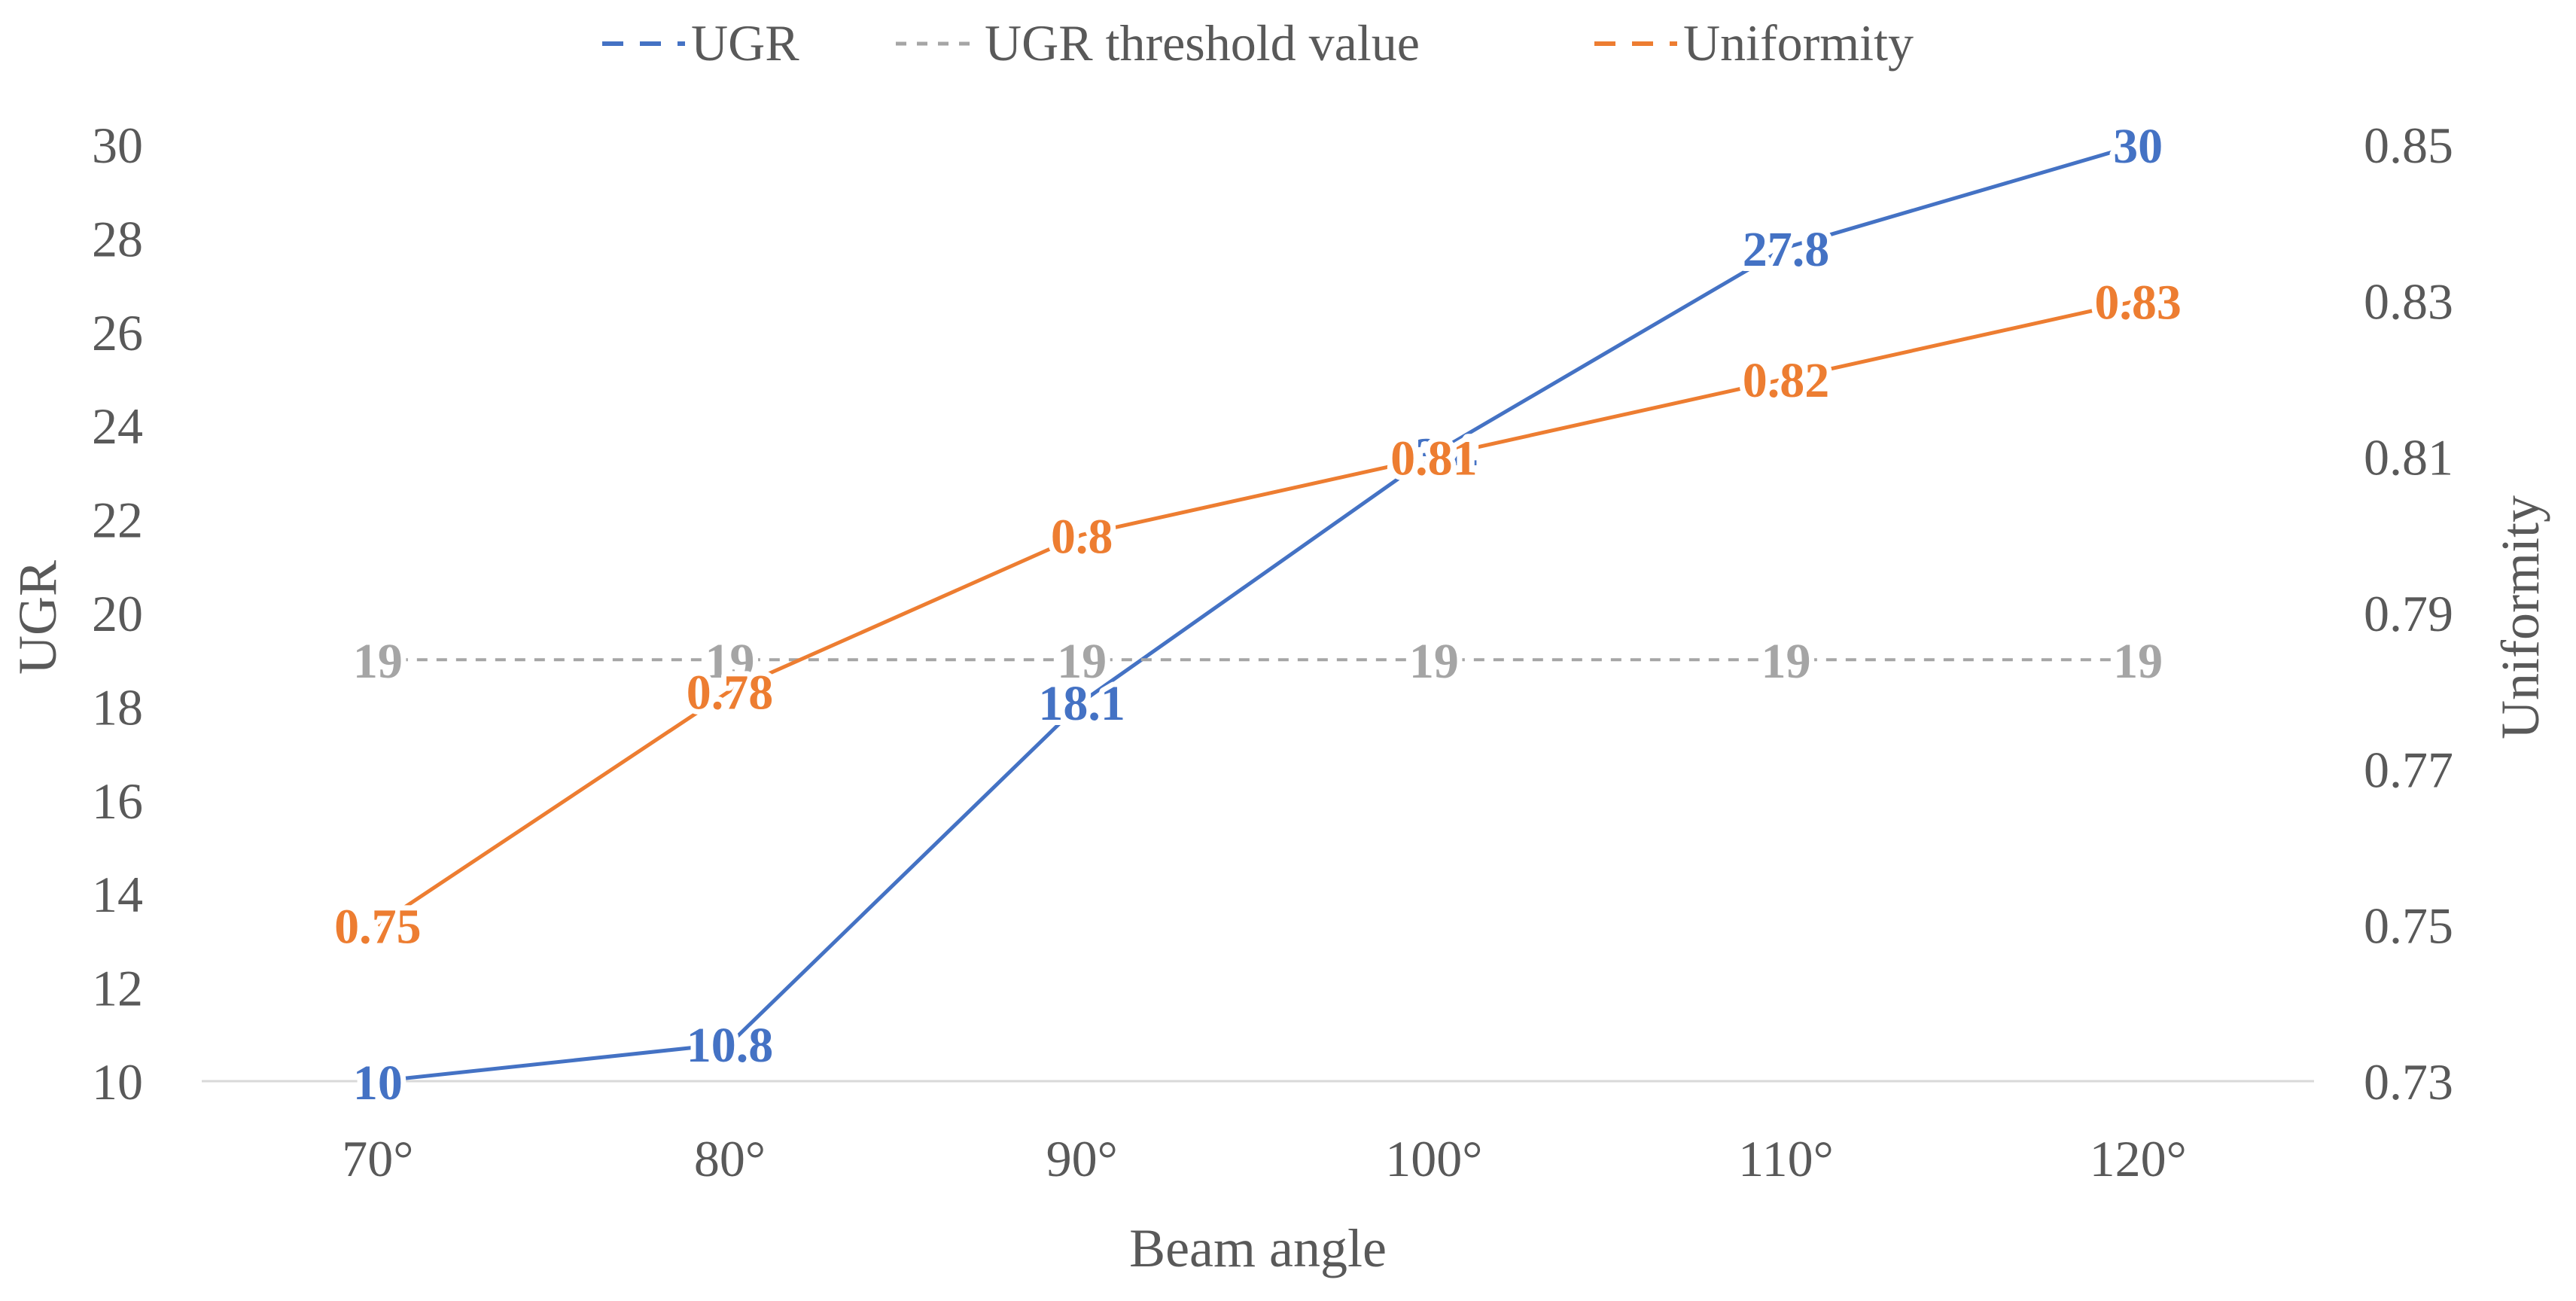  I want to click on y2-tick-label: 0.79, so click(2409, 613).